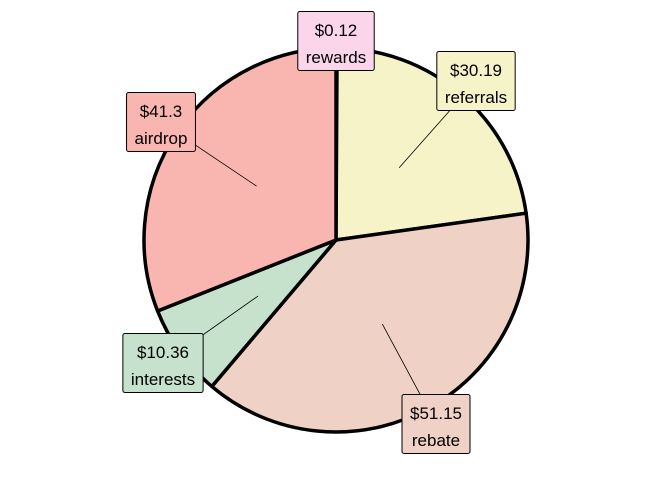 The image size is (672, 480). I want to click on slice-label-airdrop: $41.3 airdrop, so click(161, 122).